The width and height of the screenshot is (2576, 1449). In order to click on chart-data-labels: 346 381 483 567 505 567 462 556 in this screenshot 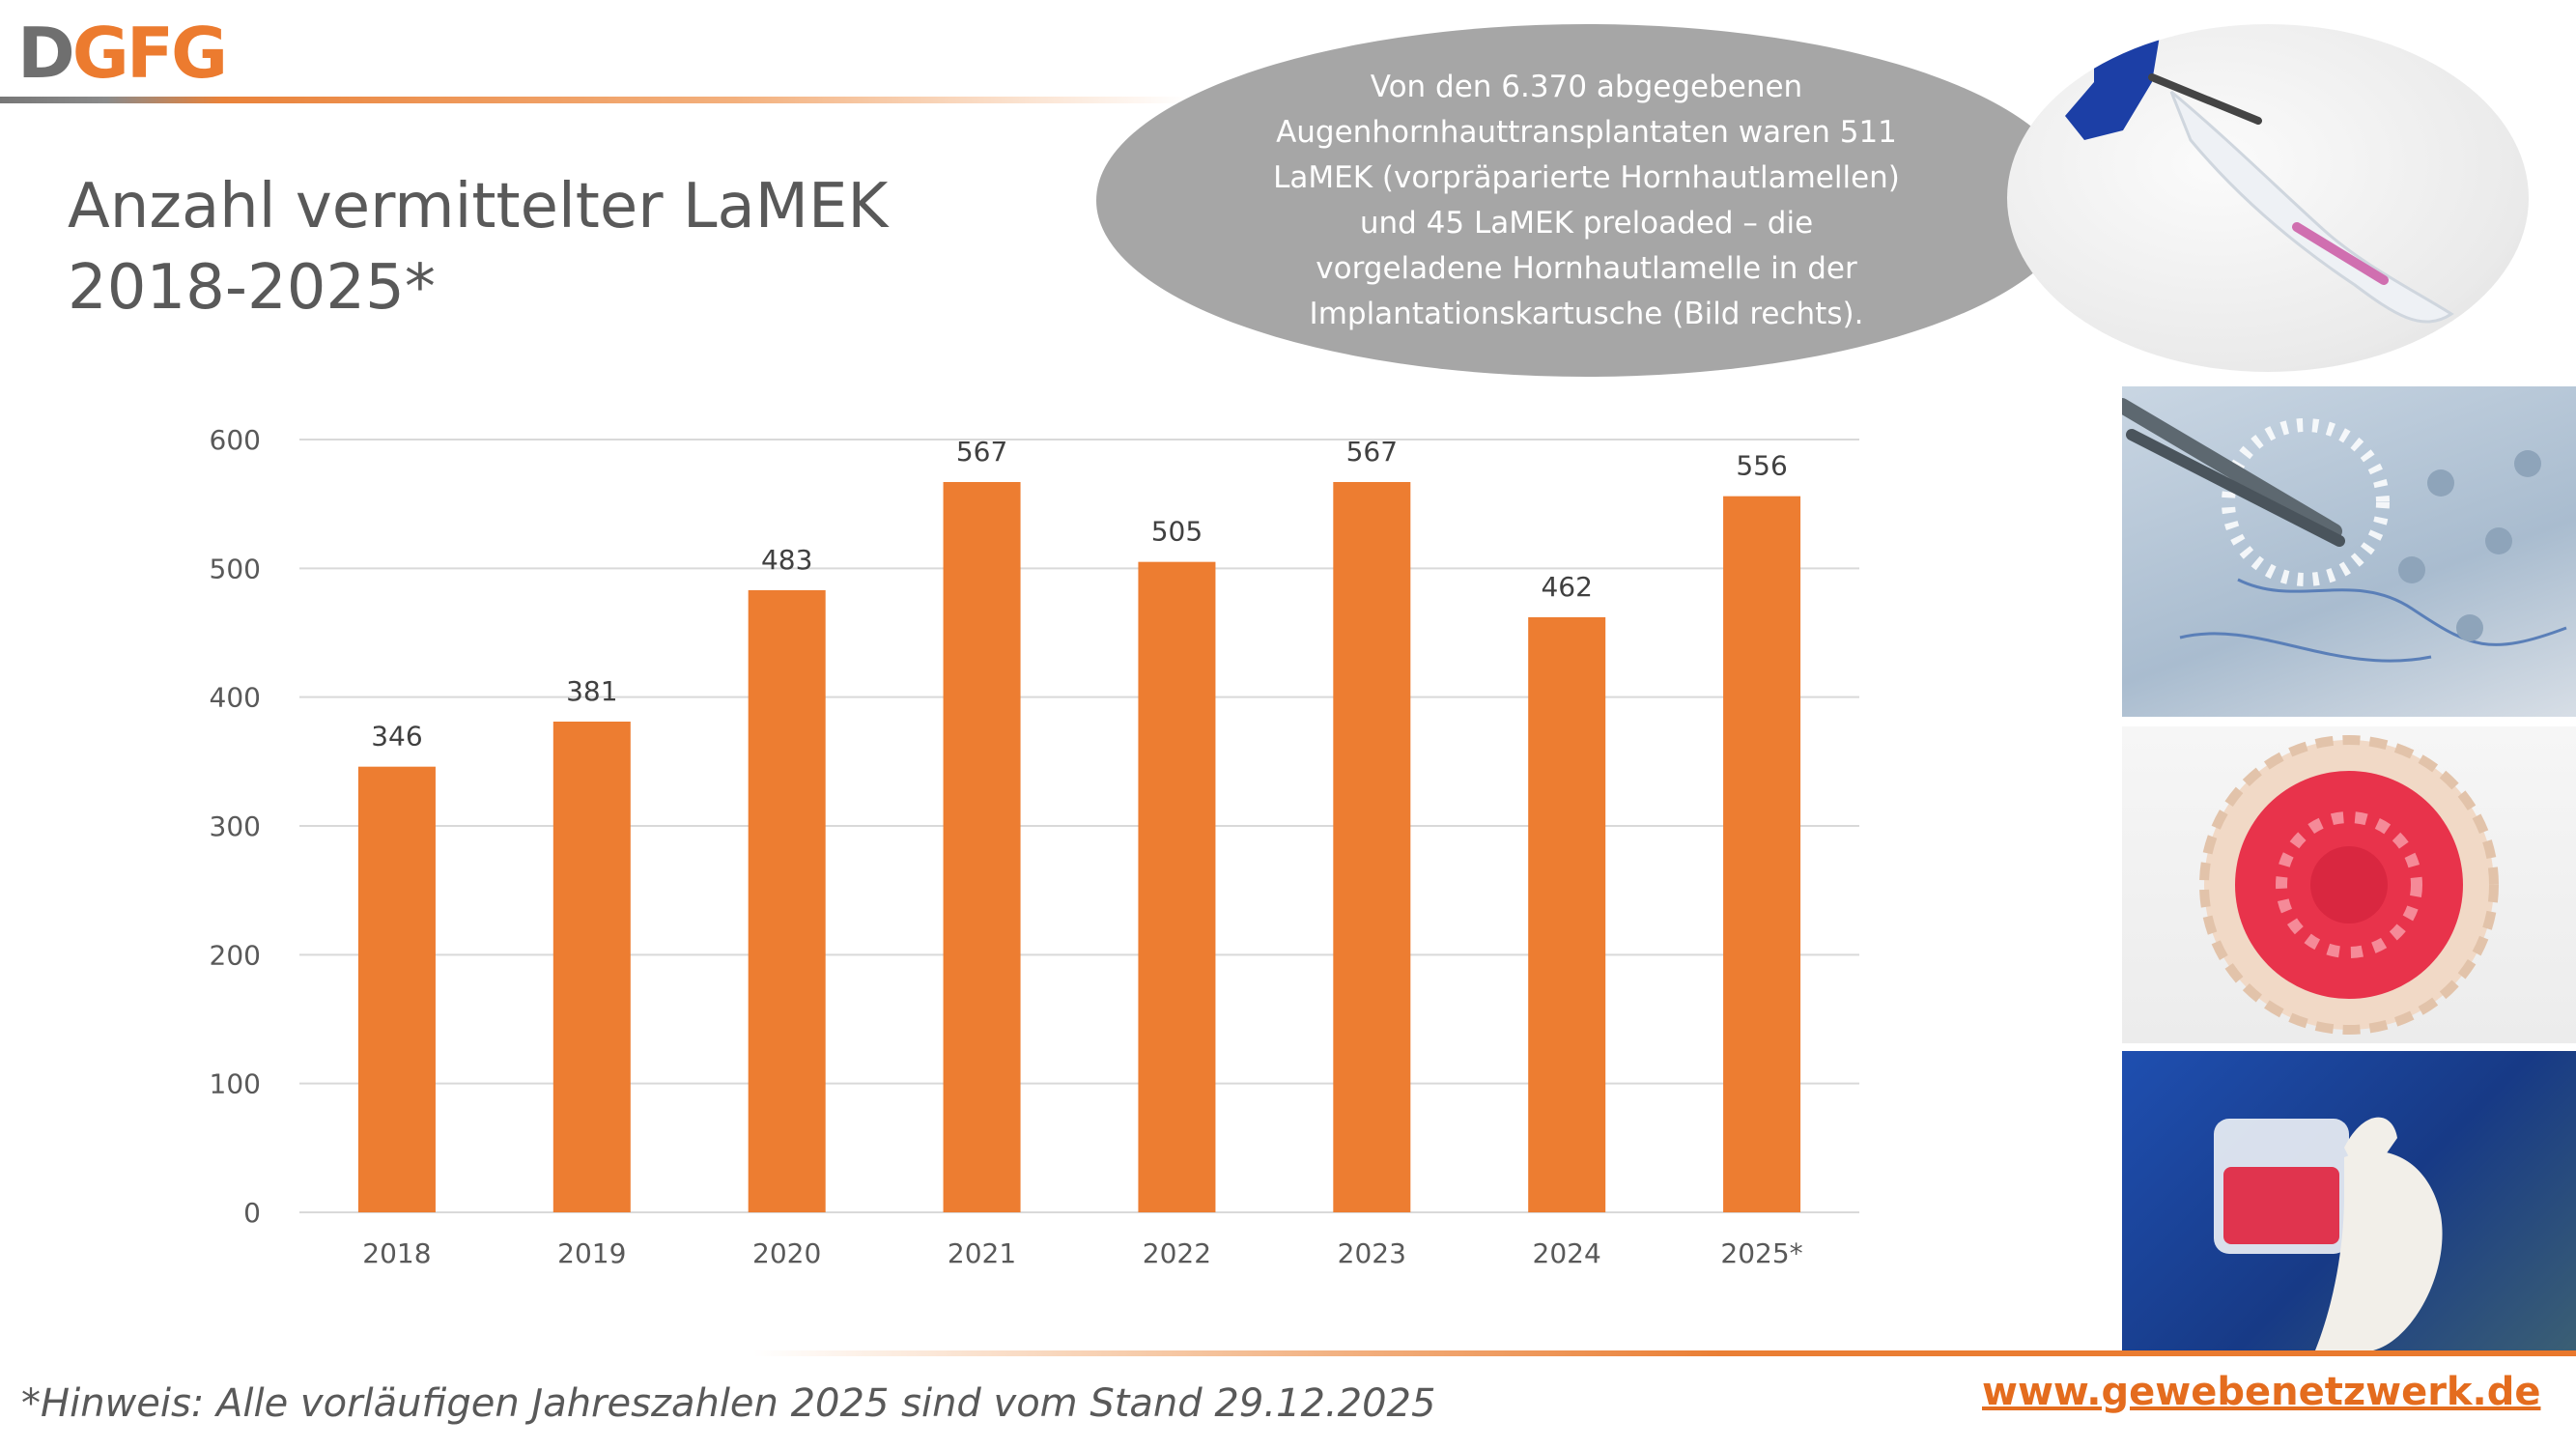, I will do `click(1079, 594)`.